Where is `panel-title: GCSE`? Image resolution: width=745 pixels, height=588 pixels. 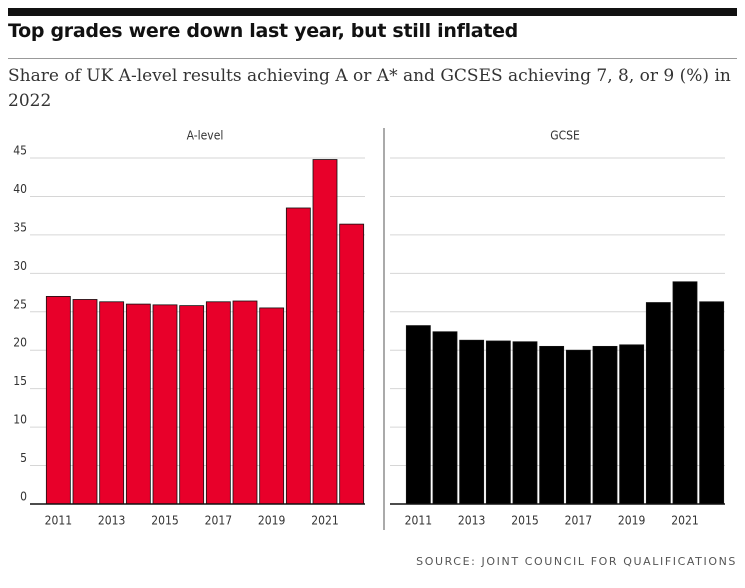
panel-title: GCSE is located at coordinates (565, 136).